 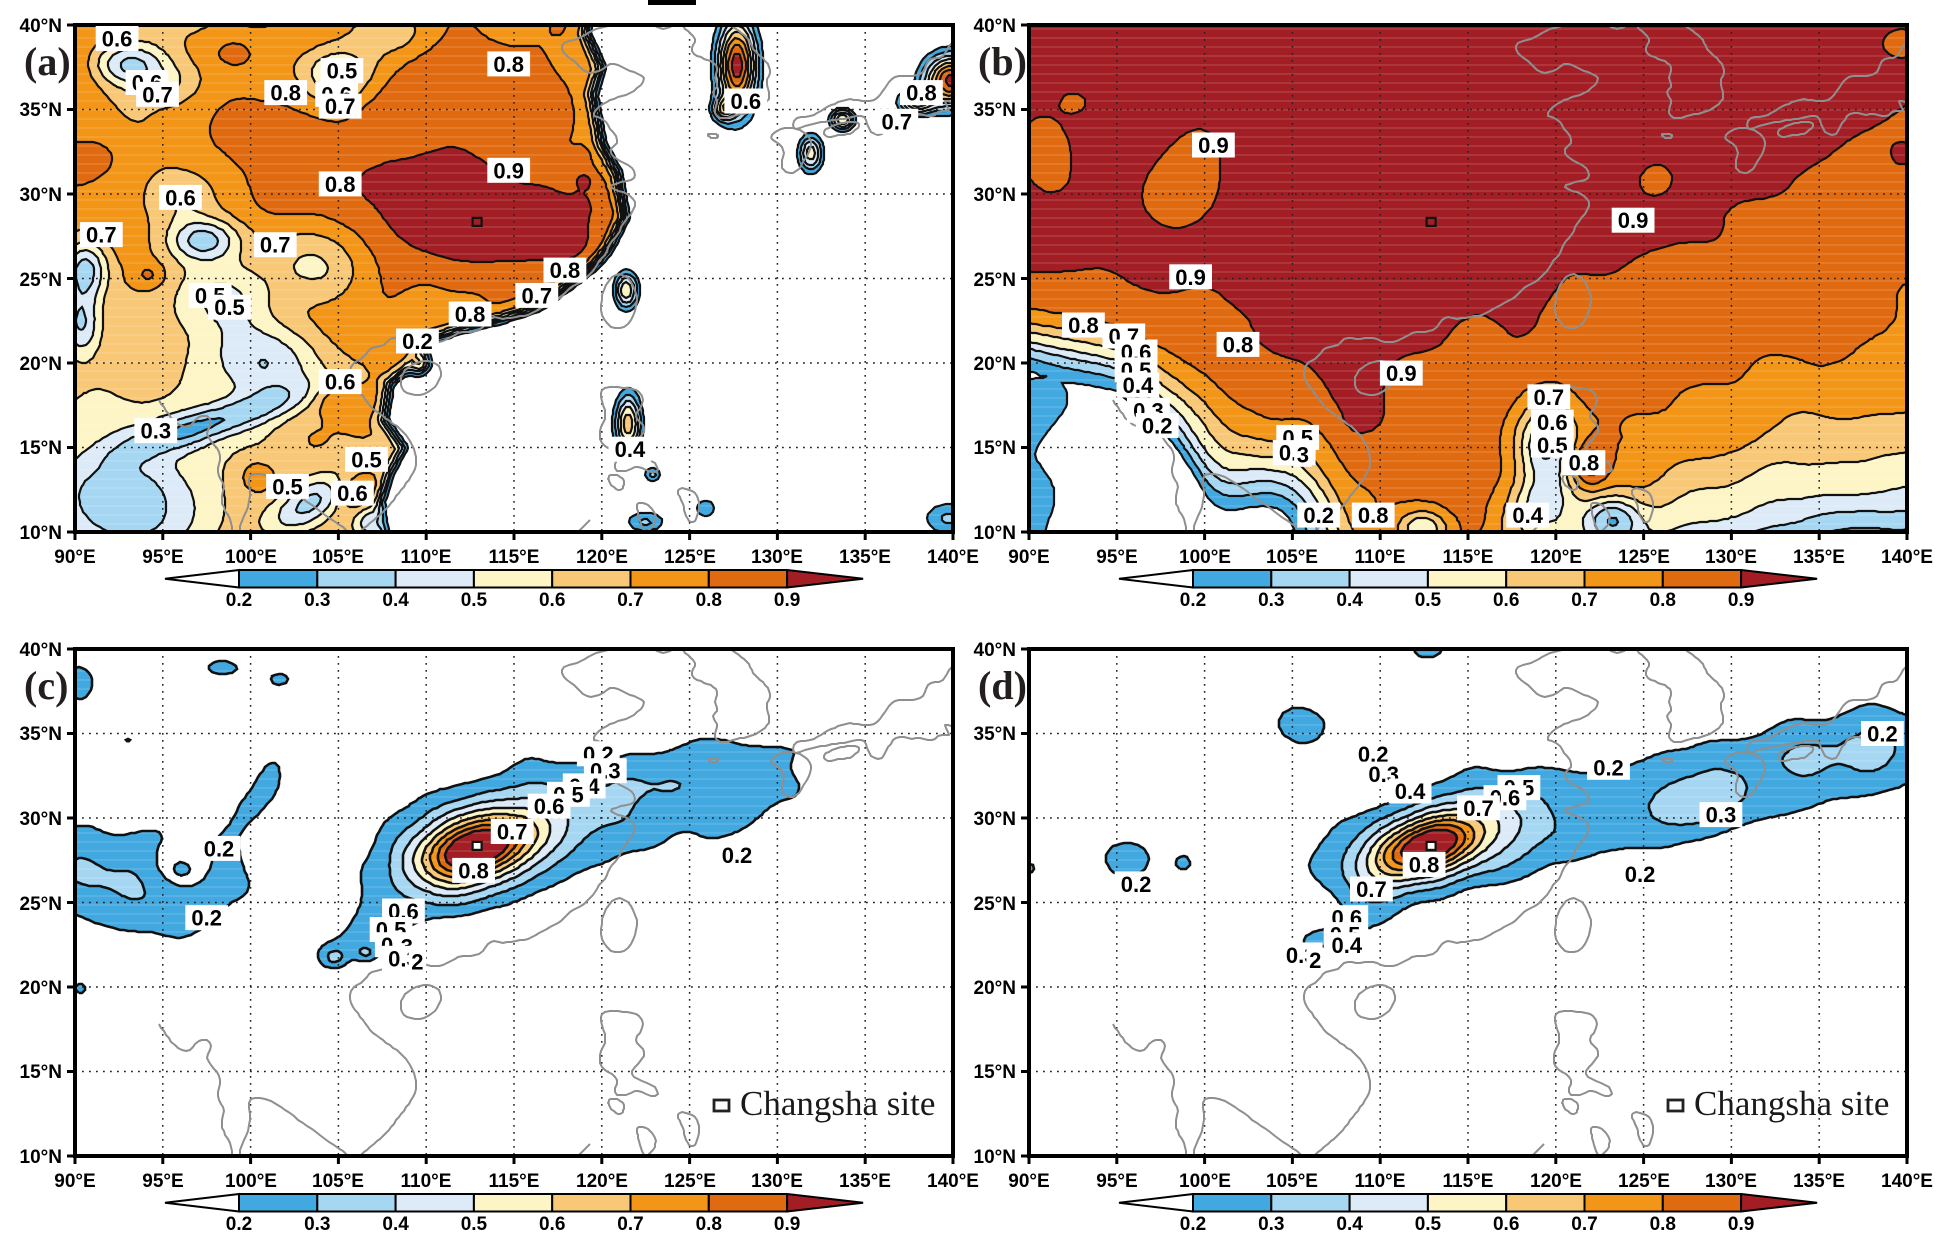 What do you see at coordinates (995, 650) in the screenshot?
I see `svg-text: 40°N` at bounding box center [995, 650].